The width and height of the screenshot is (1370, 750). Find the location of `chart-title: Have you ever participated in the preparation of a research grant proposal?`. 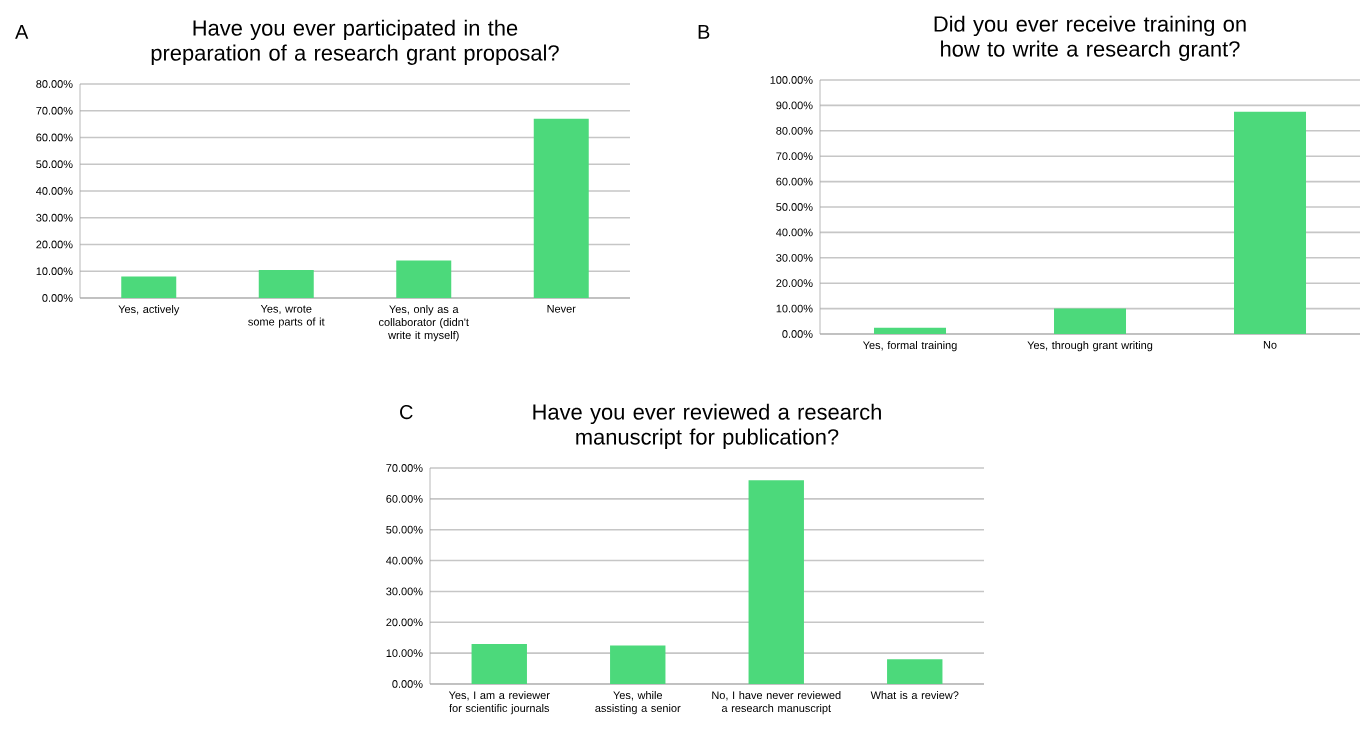

chart-title: Have you ever participated in the preparation of a research grant proposal? is located at coordinates (355, 42).